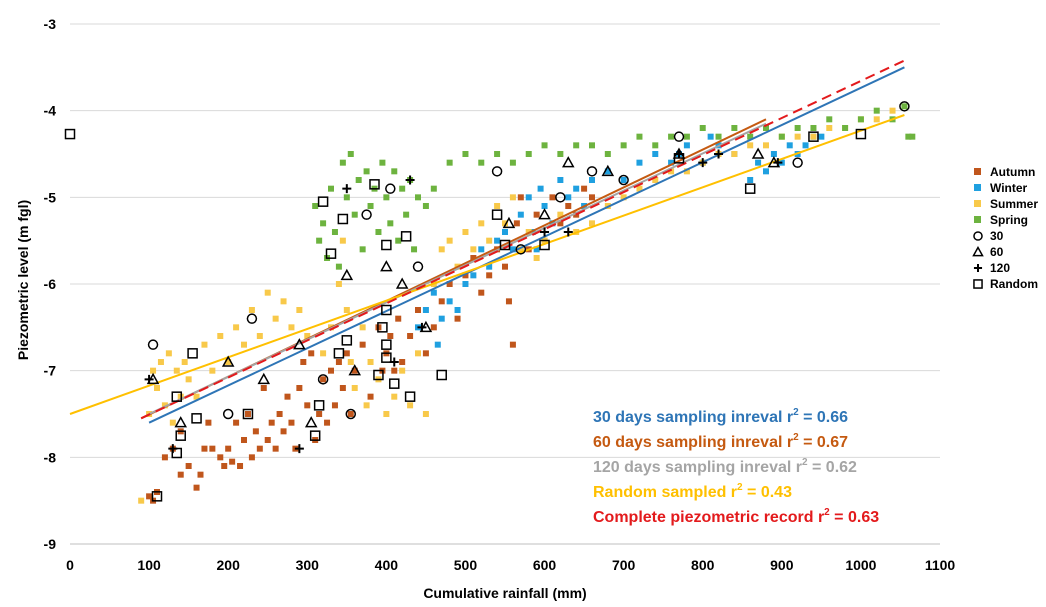 The image size is (1046, 607). I want to click on legend: Autumn Winter Summer Spring 30 60 120 Random, so click(1005, 228).